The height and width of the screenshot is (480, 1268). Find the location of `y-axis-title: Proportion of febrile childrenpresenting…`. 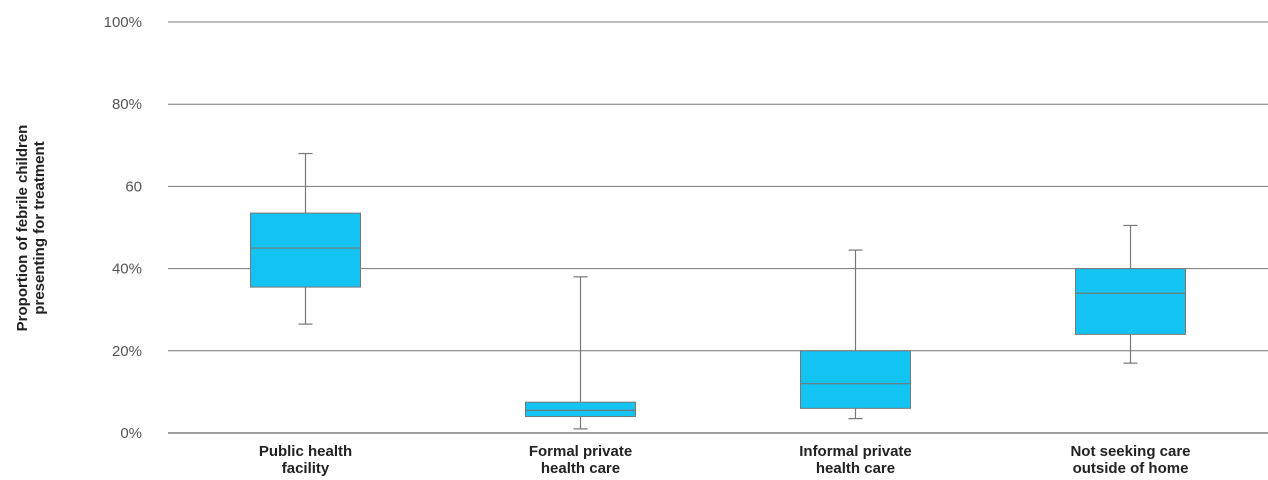

y-axis-title: Proportion of febrile childrenpresenting… is located at coordinates (31, 228).